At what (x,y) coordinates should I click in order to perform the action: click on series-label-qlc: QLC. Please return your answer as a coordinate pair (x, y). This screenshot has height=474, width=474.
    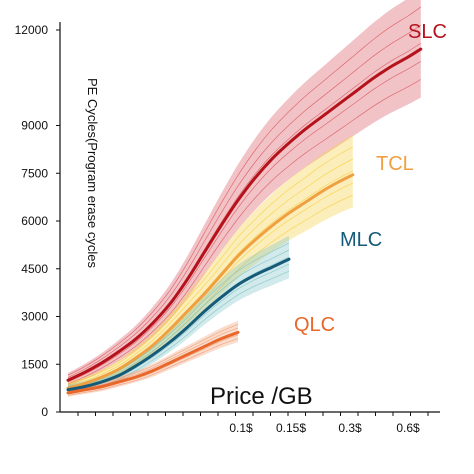
    Looking at the image, I should click on (314, 325).